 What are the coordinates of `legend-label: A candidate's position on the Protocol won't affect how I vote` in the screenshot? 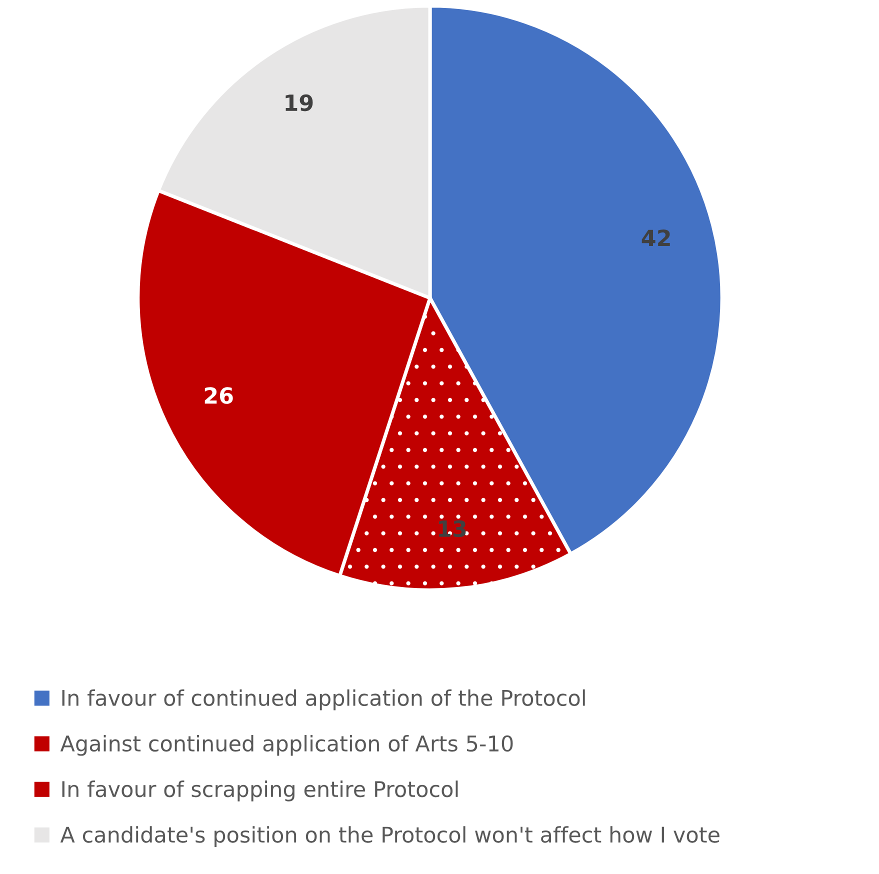 It's located at (390, 836).